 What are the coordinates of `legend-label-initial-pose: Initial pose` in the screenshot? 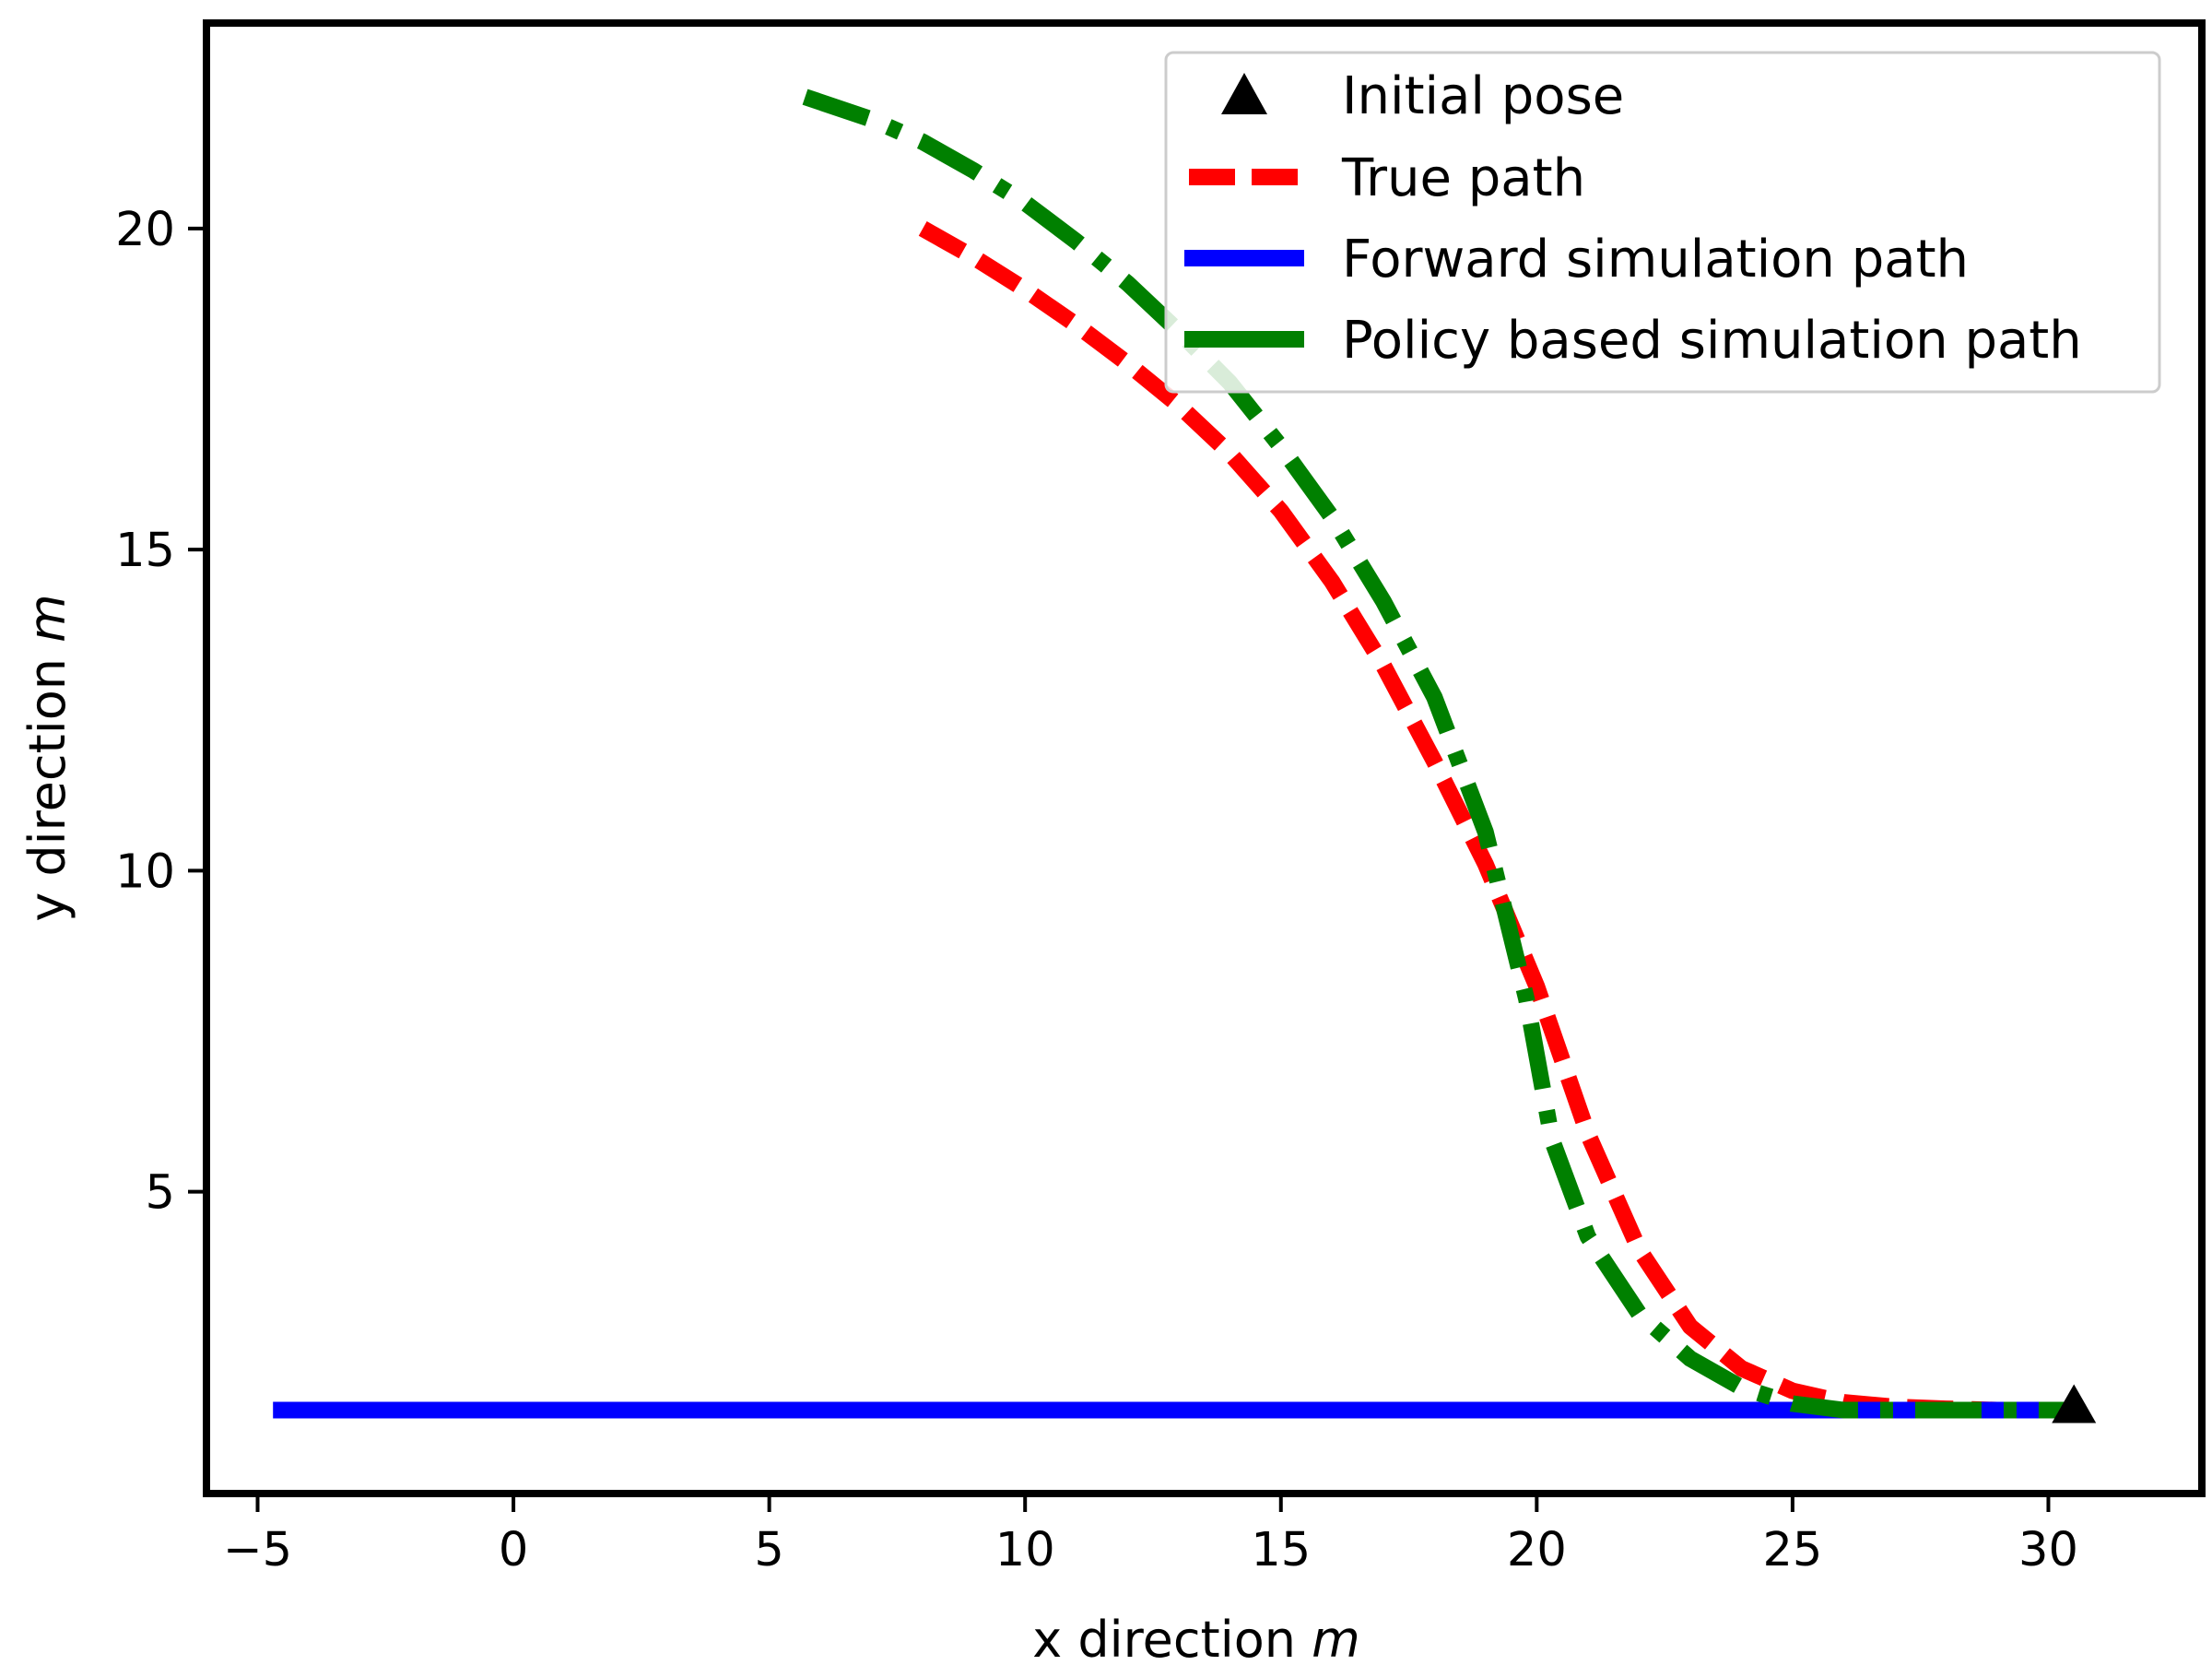 It's located at (1483, 96).